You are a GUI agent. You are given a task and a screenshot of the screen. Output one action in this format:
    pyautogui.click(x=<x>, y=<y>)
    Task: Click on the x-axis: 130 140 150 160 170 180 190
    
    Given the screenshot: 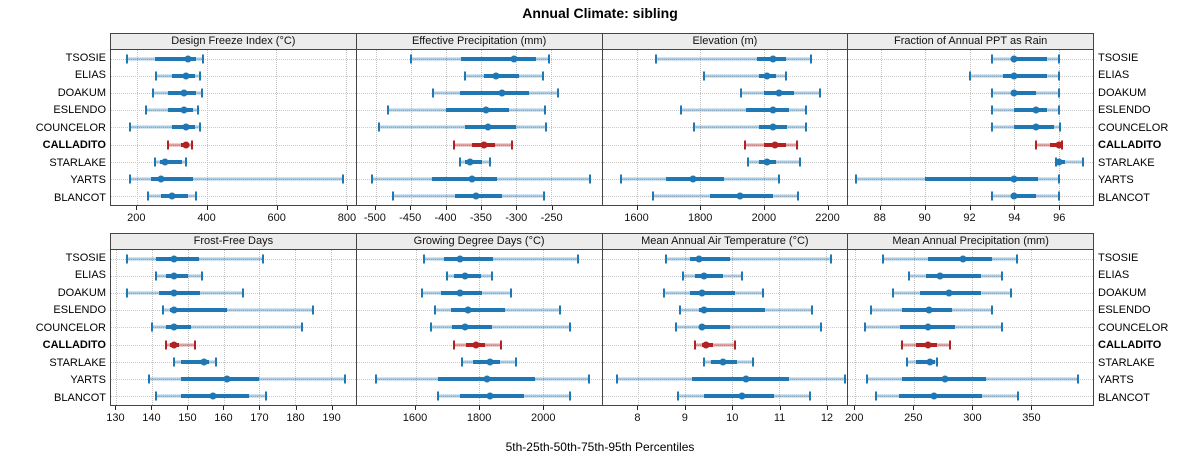 What is the action you would take?
    pyautogui.click(x=231, y=418)
    